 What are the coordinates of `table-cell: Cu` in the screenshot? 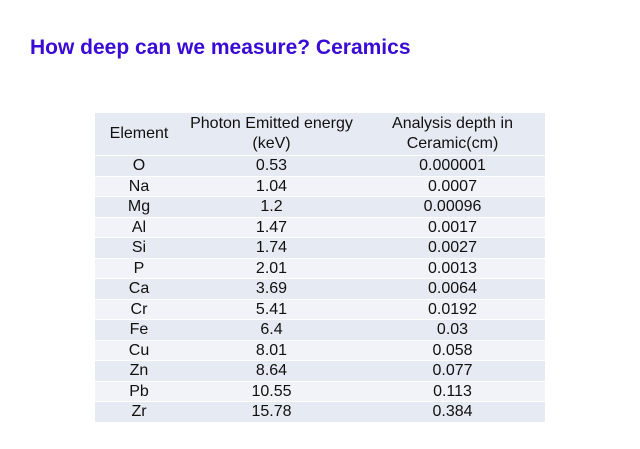 It's located at (139, 350).